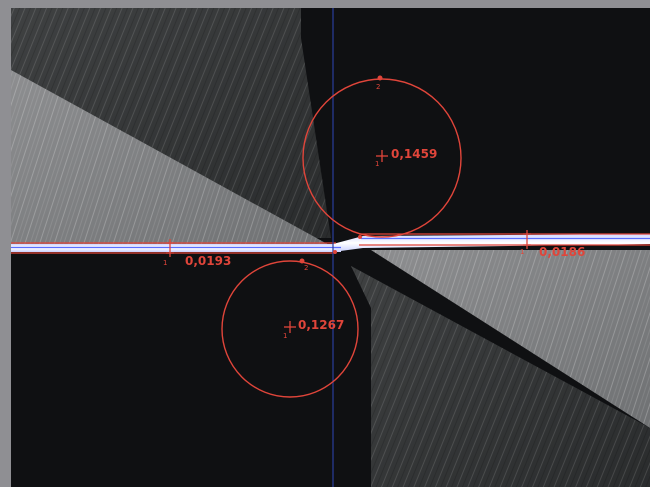 The image size is (650, 487). What do you see at coordinates (165, 263) in the screenshot?
I see `line-left-point-label: 1` at bounding box center [165, 263].